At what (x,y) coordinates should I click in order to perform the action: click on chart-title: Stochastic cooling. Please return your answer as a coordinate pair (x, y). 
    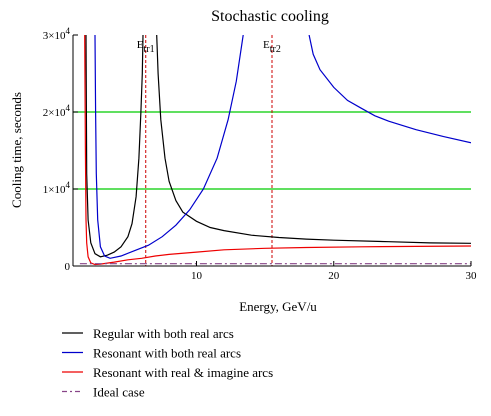
    Looking at the image, I should click on (270, 16).